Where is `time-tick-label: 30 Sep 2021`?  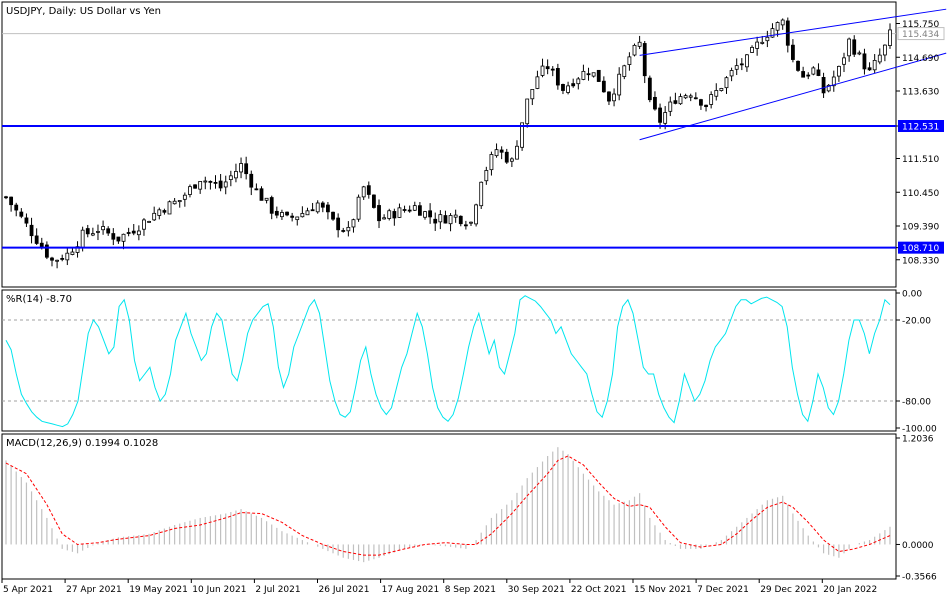
time-tick-label: 30 Sep 2021 is located at coordinates (536, 590).